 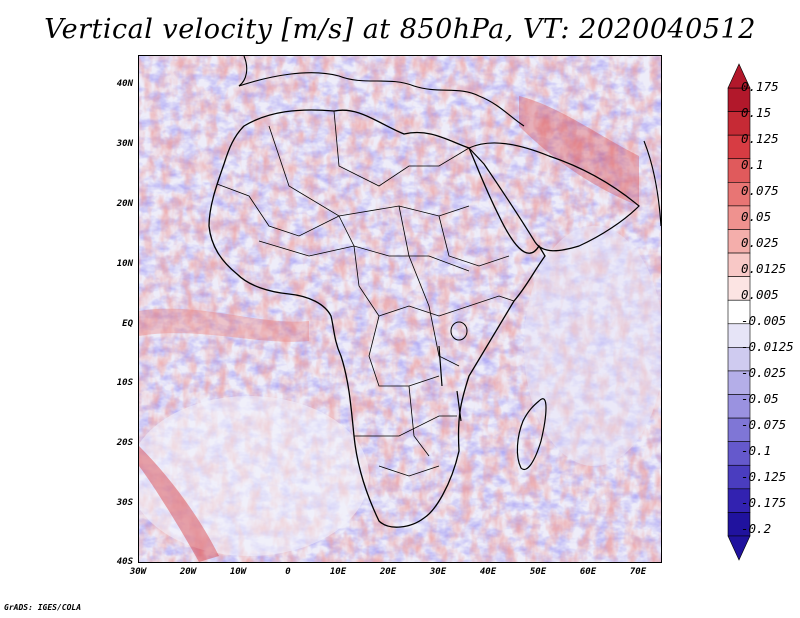 I want to click on colorbar-label: 0.175, so click(x=760, y=86).